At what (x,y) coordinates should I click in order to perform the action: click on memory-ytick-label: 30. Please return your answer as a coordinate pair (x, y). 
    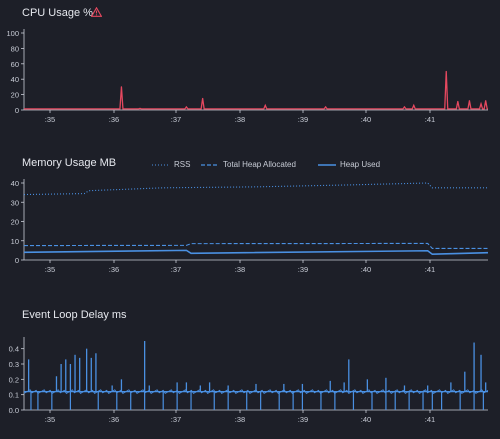
    Looking at the image, I should click on (15, 202).